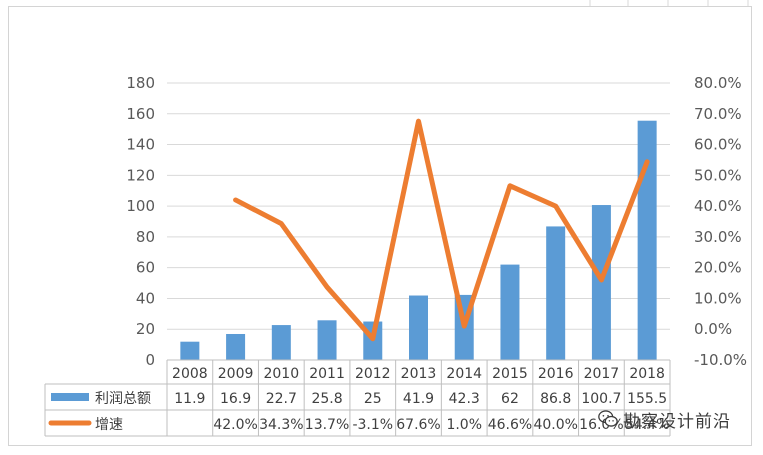 The height and width of the screenshot is (455, 763). Describe the element at coordinates (140, 83) in the screenshot. I see `left-tick-label: 180` at that location.